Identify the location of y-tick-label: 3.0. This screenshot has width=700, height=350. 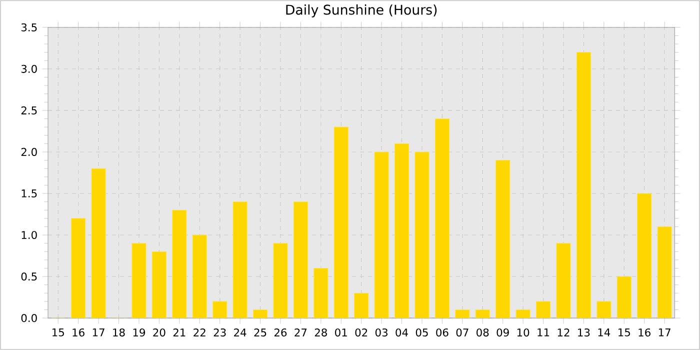
(29, 68).